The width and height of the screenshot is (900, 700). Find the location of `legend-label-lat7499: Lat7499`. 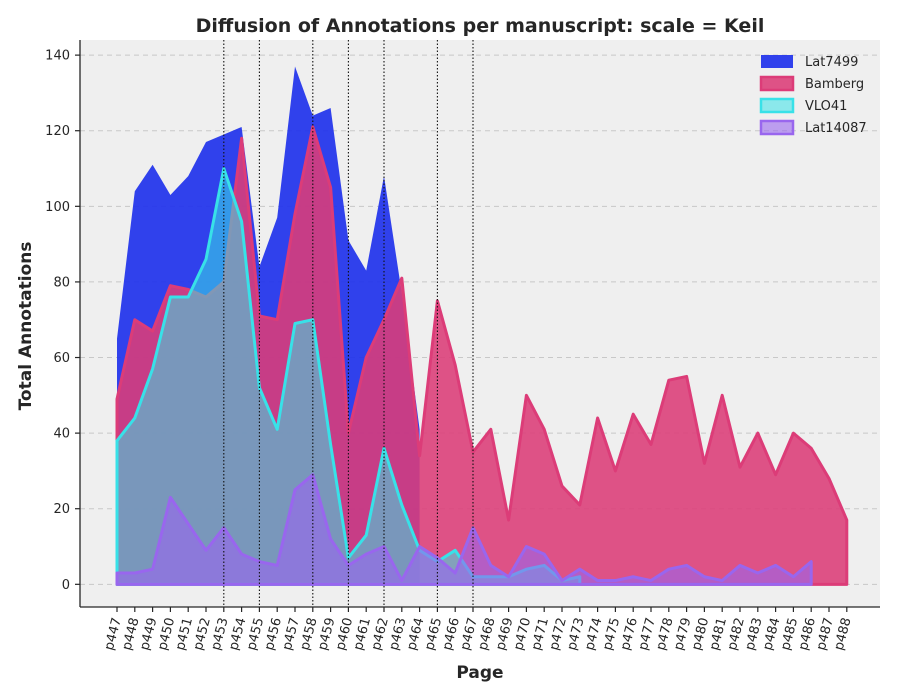

legend-label-lat7499: Lat7499 is located at coordinates (831, 62).